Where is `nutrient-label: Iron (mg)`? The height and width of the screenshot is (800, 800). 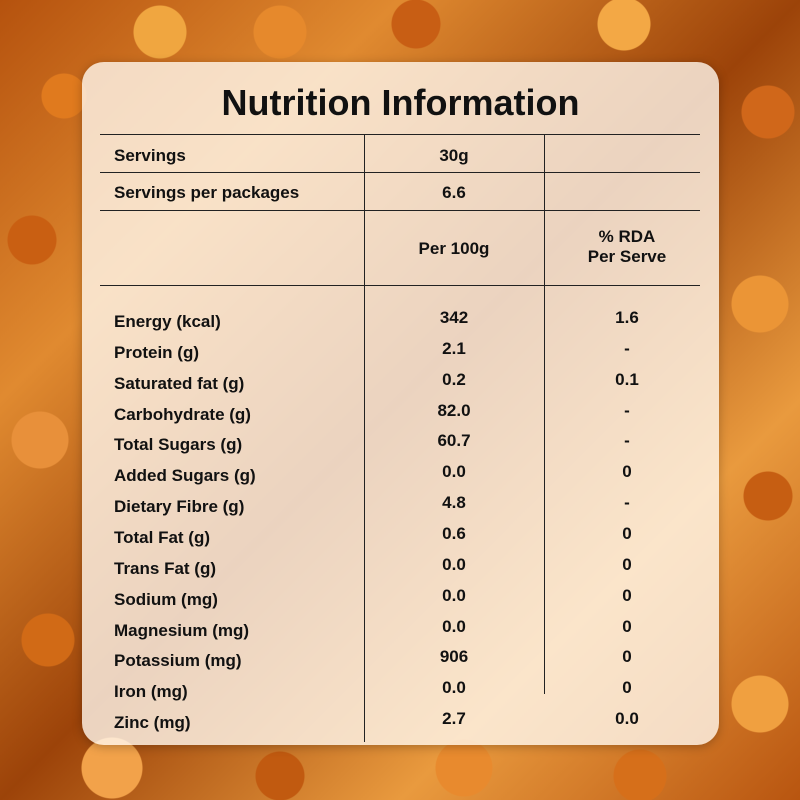
nutrient-label: Iron (mg) is located at coordinates (151, 692).